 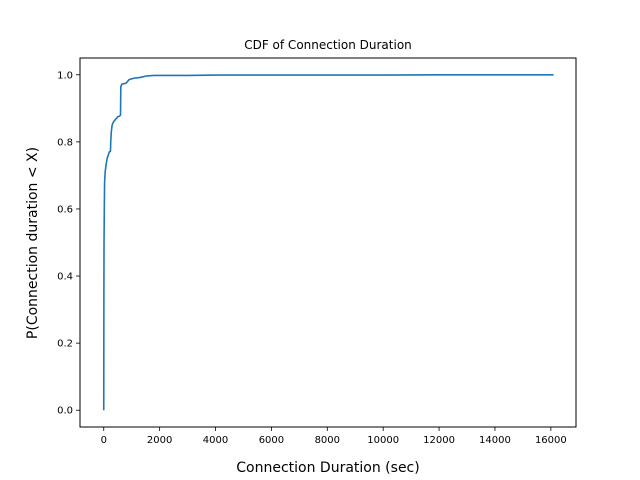 What do you see at coordinates (65, 142) in the screenshot?
I see `y-tick-label: 0.8` at bounding box center [65, 142].